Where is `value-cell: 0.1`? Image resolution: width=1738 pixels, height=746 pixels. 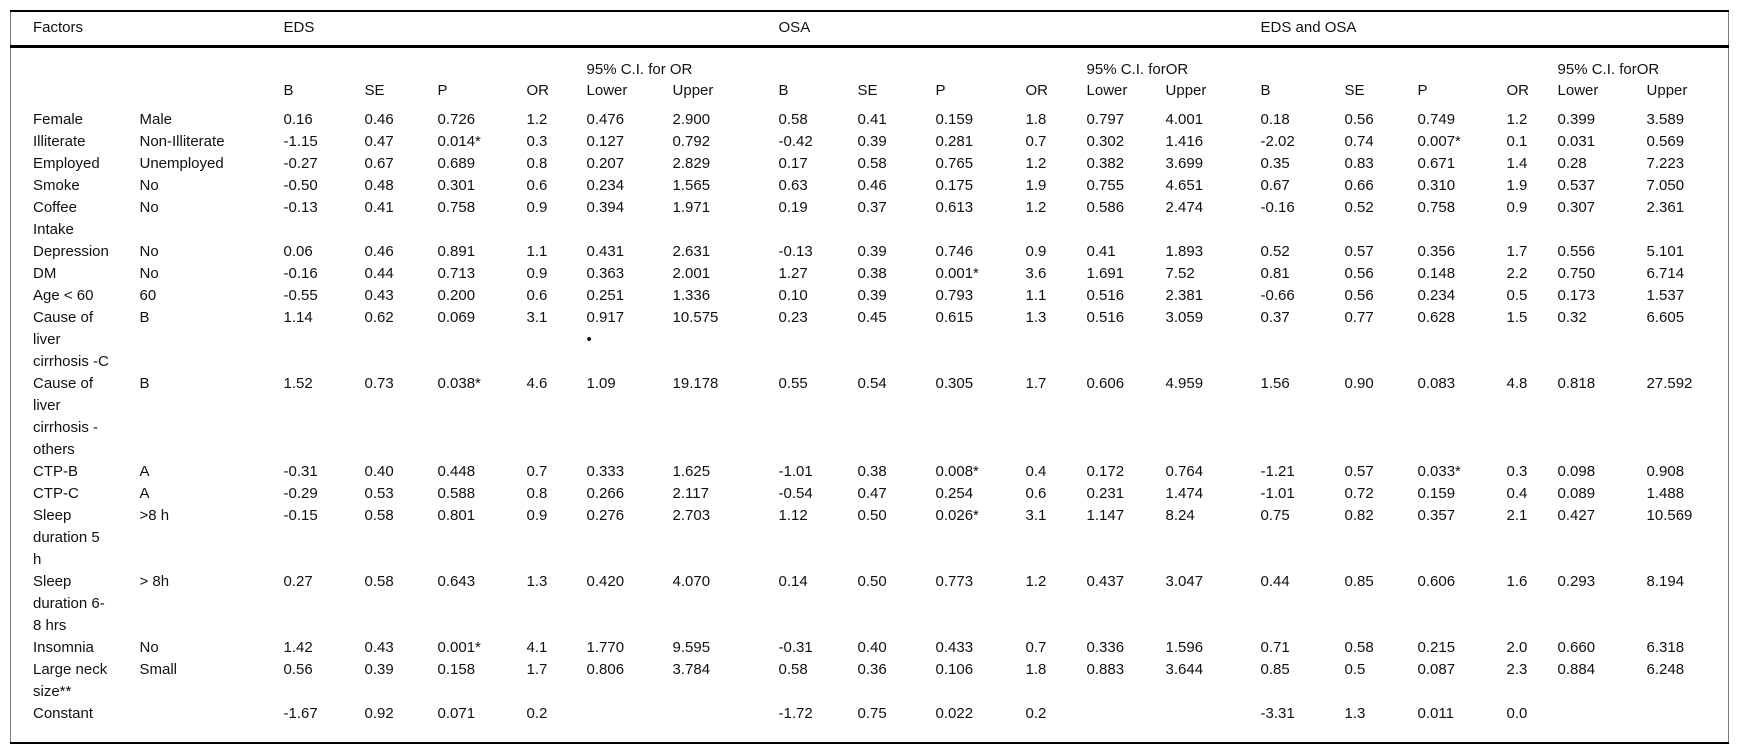
value-cell: 0.1 is located at coordinates (1517, 141).